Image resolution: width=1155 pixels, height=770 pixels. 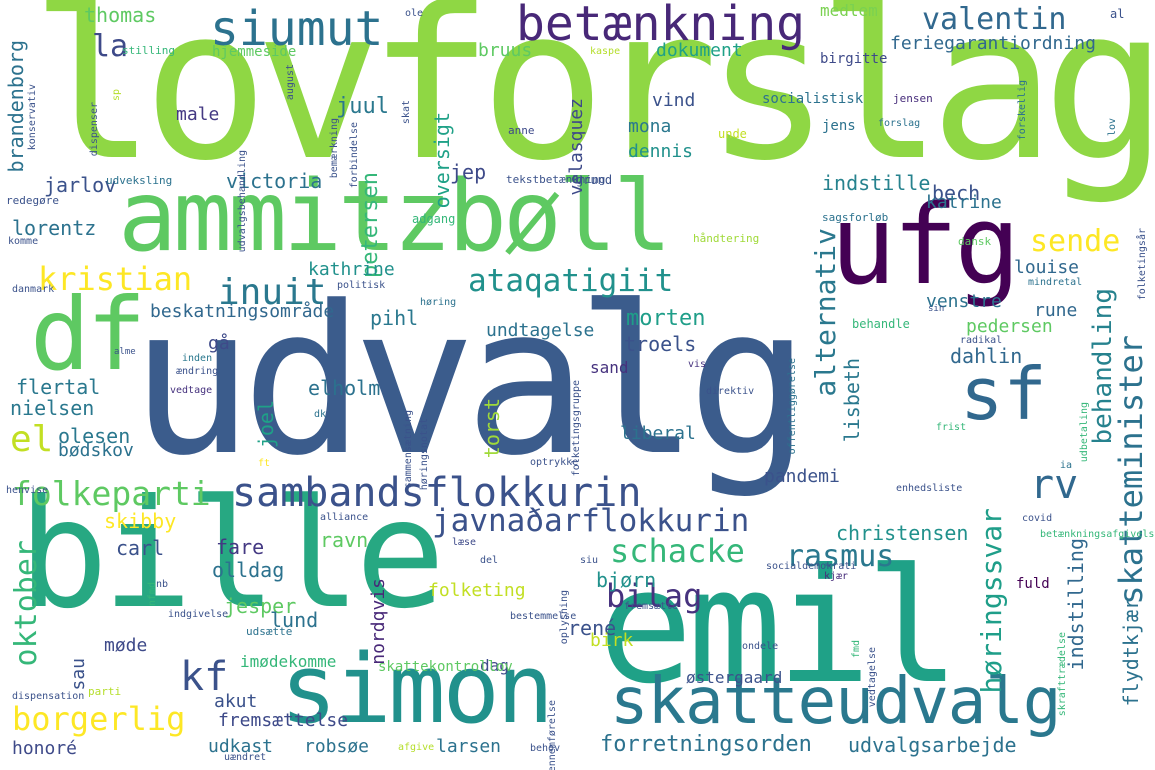 What do you see at coordinates (1055, 282) in the screenshot?
I see `word: mindretal` at bounding box center [1055, 282].